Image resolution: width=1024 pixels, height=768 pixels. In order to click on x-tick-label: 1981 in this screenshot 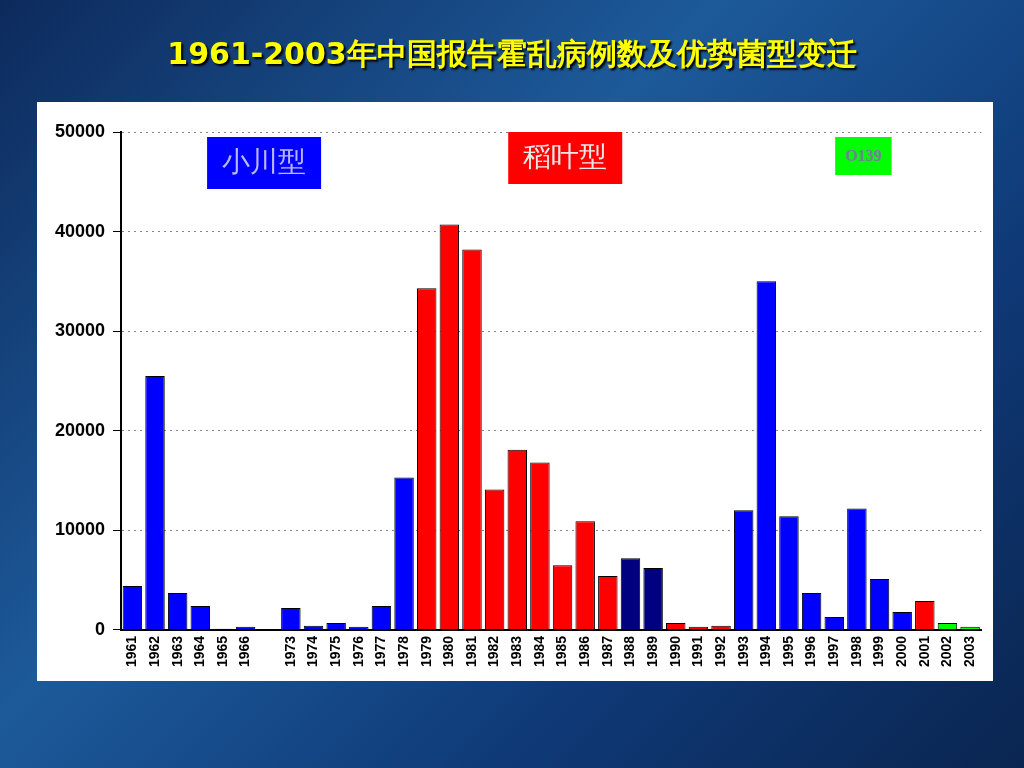, I will do `click(470, 651)`.